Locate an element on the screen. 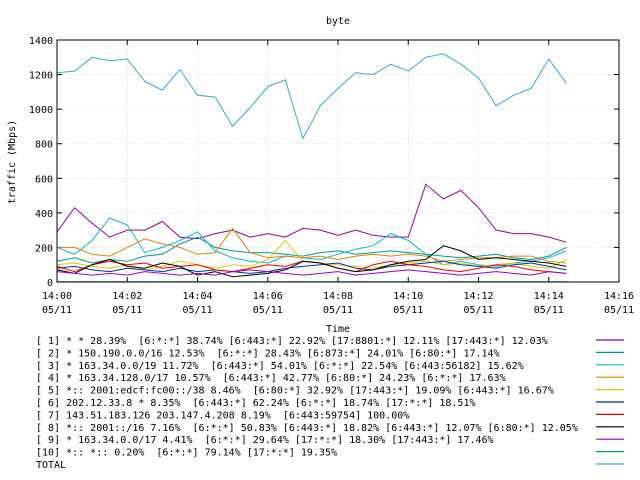 The width and height of the screenshot is (640, 480). y-tick-label: 1000 is located at coordinates (41, 110).